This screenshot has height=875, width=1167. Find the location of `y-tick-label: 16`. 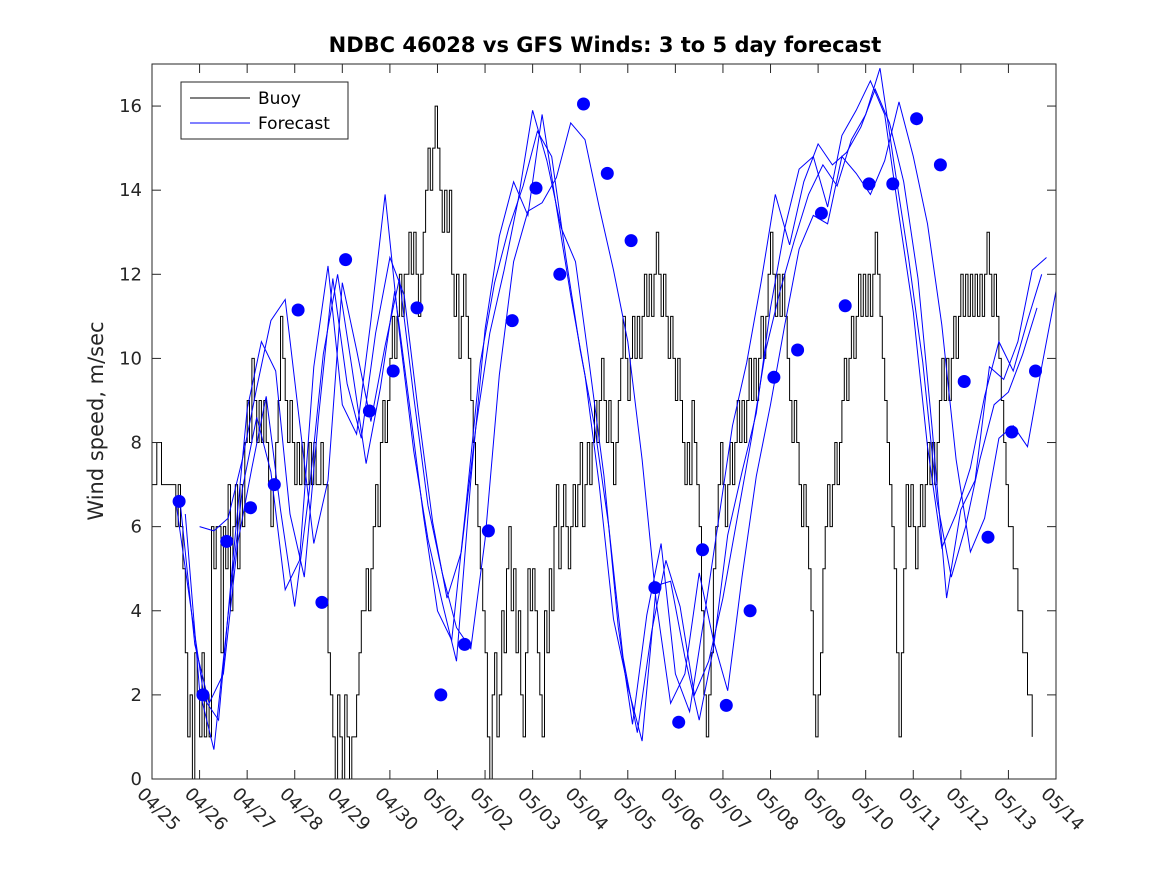

y-tick-label: 16 is located at coordinates (130, 106).